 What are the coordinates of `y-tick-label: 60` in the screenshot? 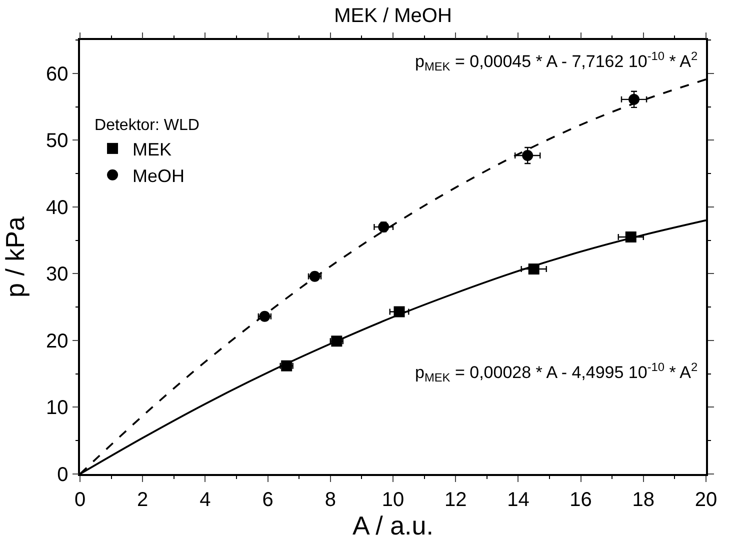 It's located at (57, 74).